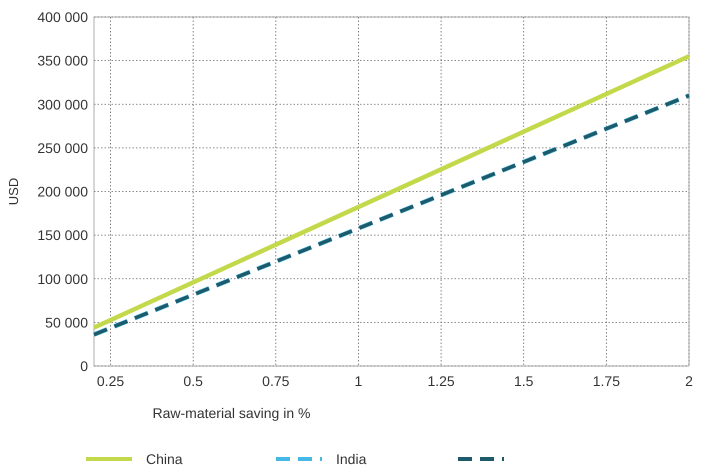 The image size is (703, 475). I want to click on x-tick-label: 1.5, so click(524, 381).